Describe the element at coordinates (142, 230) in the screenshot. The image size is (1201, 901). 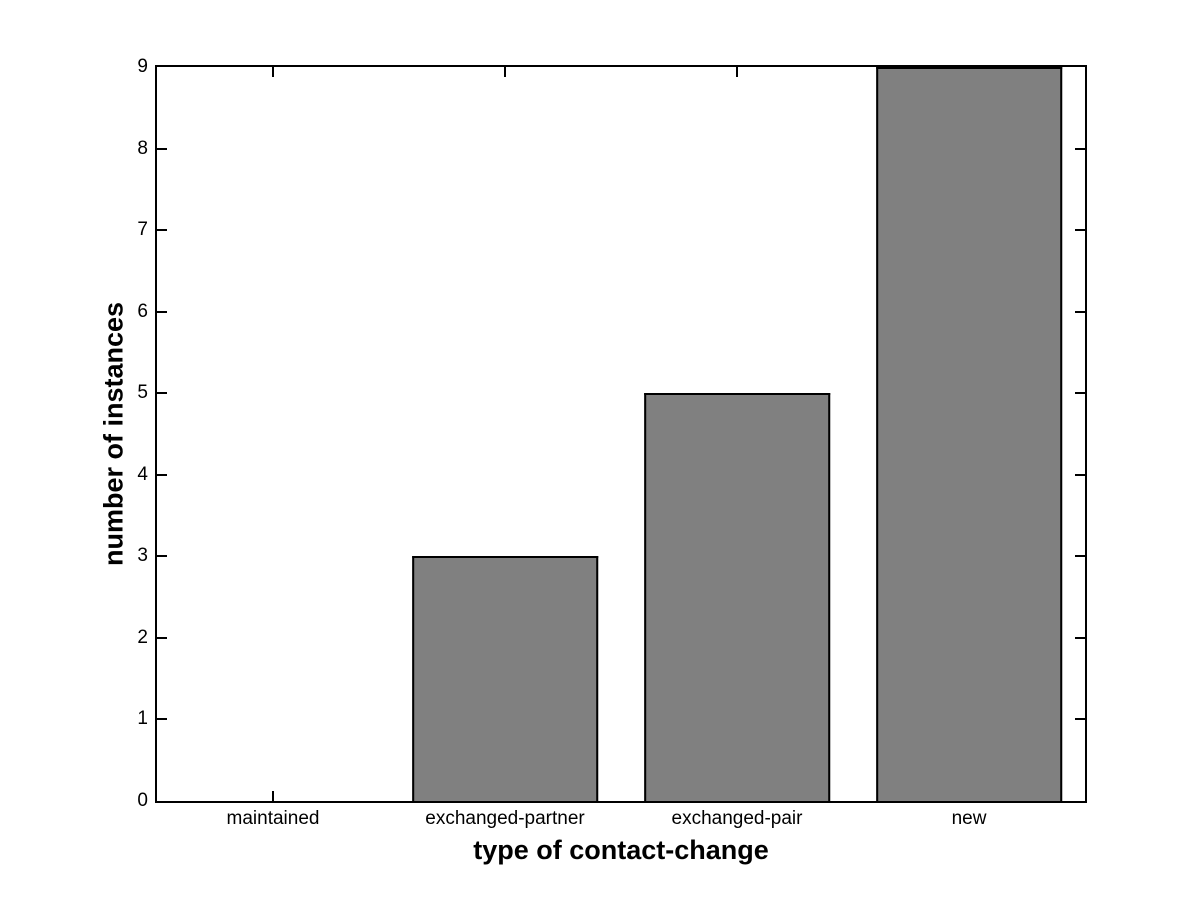
I see `y-tick-label: 7` at that location.